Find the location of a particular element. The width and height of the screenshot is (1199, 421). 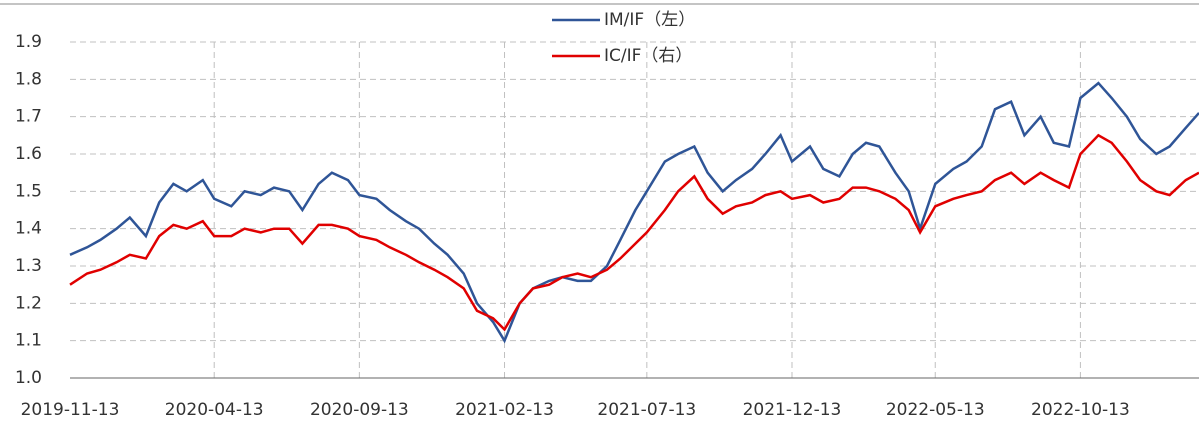

y-tick-label: 1.9 is located at coordinates (28, 42).